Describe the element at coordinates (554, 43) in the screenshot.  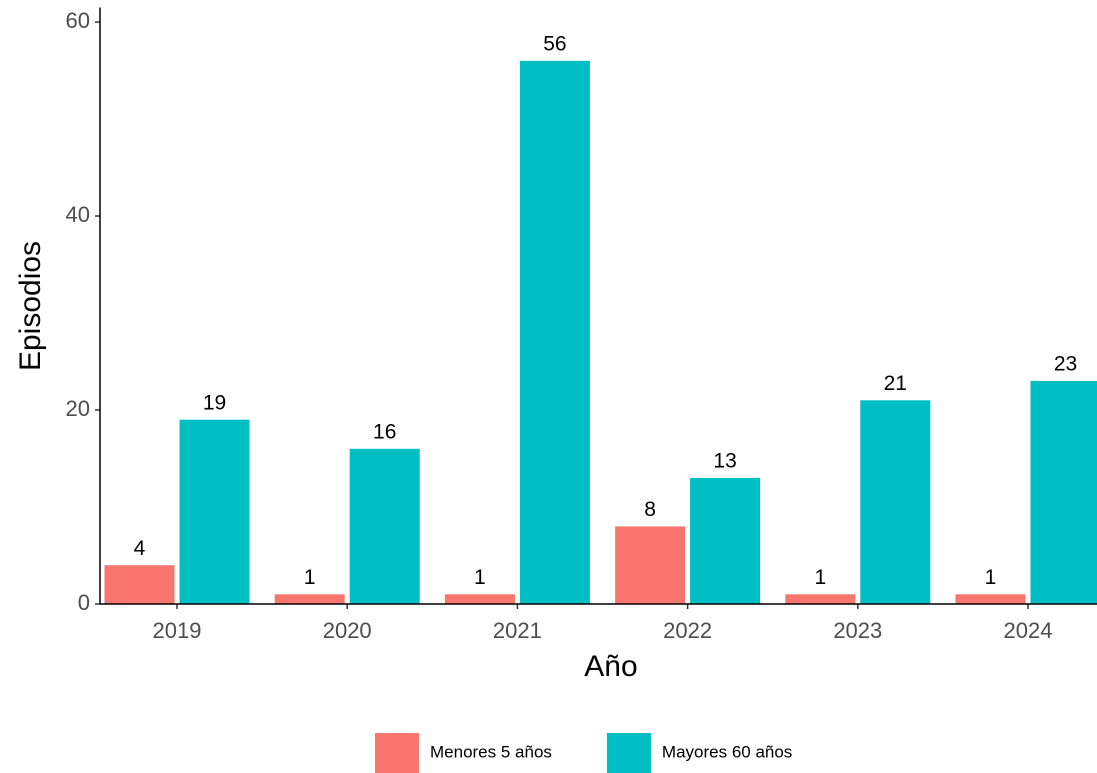
I see `value-label: 56` at that location.